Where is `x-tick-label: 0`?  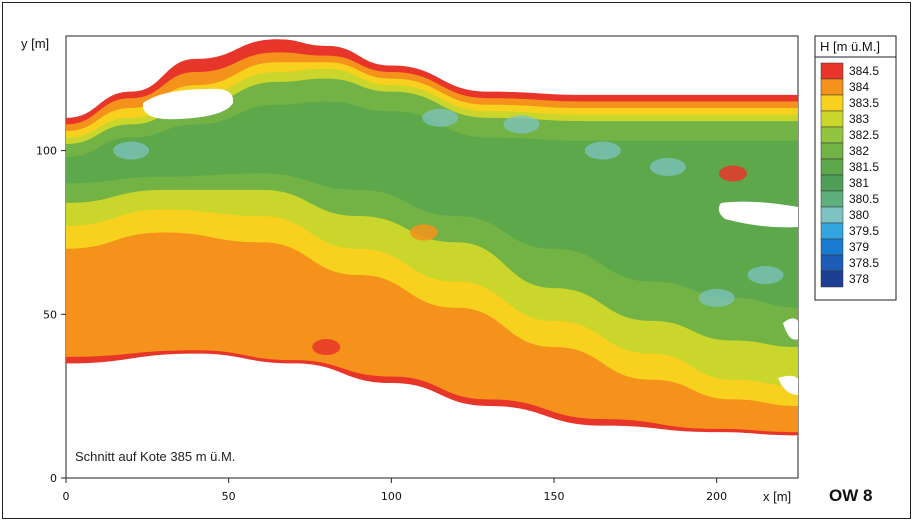
x-tick-label: 0 is located at coordinates (66, 496).